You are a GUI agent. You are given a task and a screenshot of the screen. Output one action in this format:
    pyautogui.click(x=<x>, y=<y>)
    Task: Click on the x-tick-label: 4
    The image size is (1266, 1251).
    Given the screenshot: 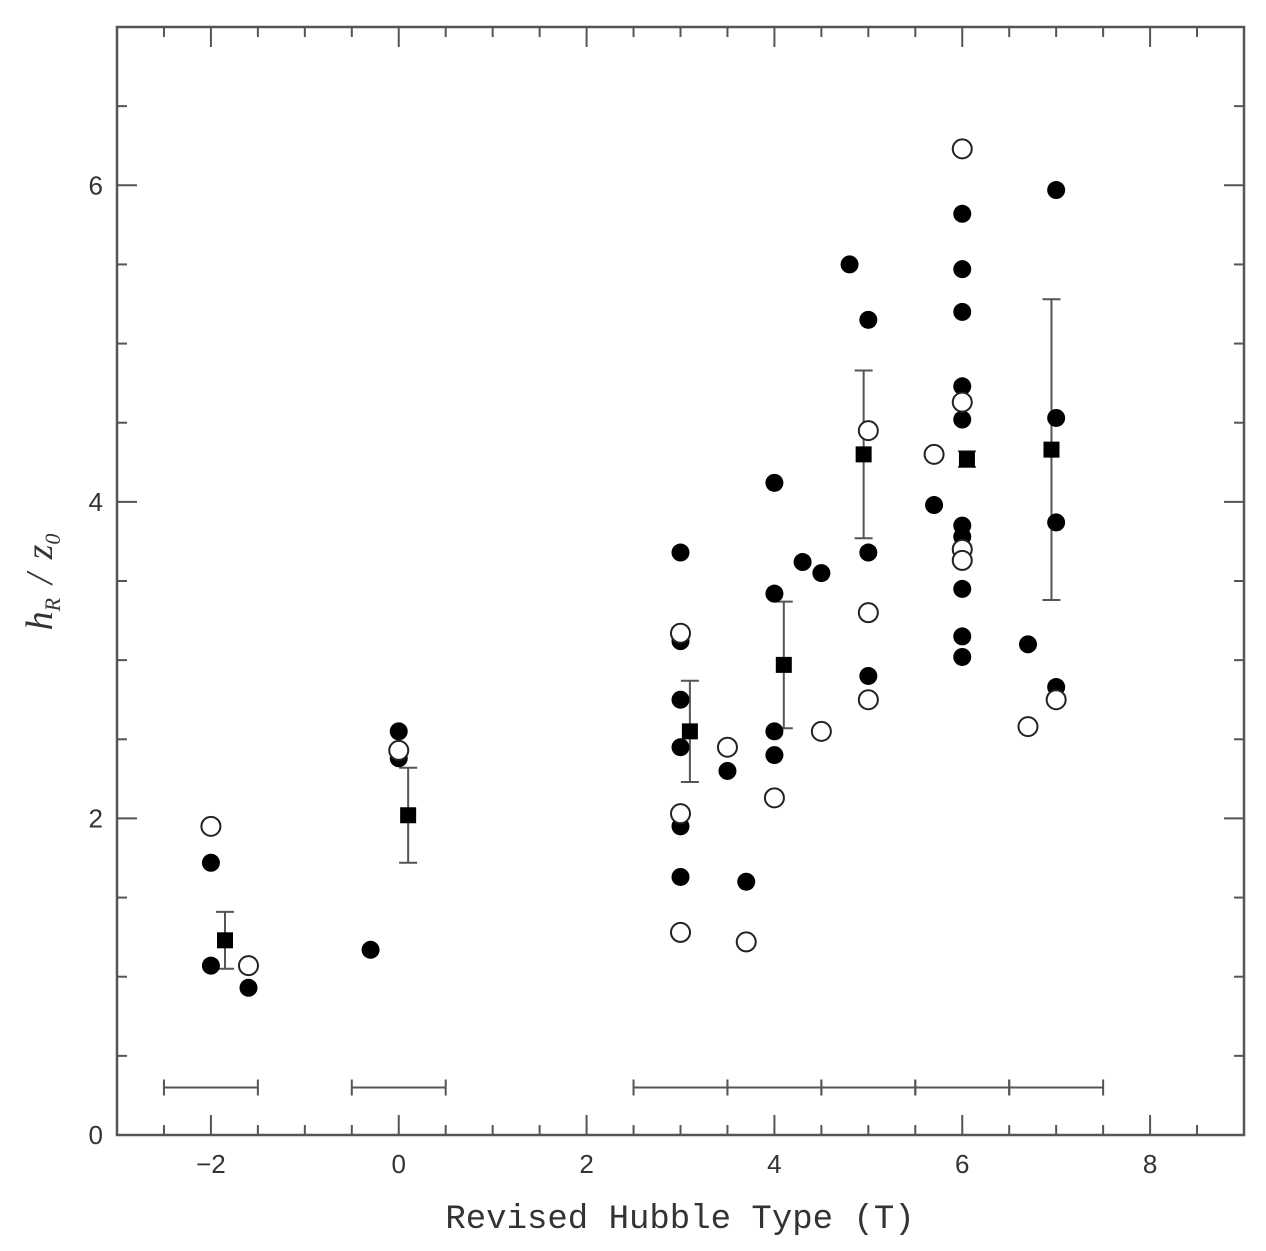 What is the action you would take?
    pyautogui.click(x=774, y=1164)
    